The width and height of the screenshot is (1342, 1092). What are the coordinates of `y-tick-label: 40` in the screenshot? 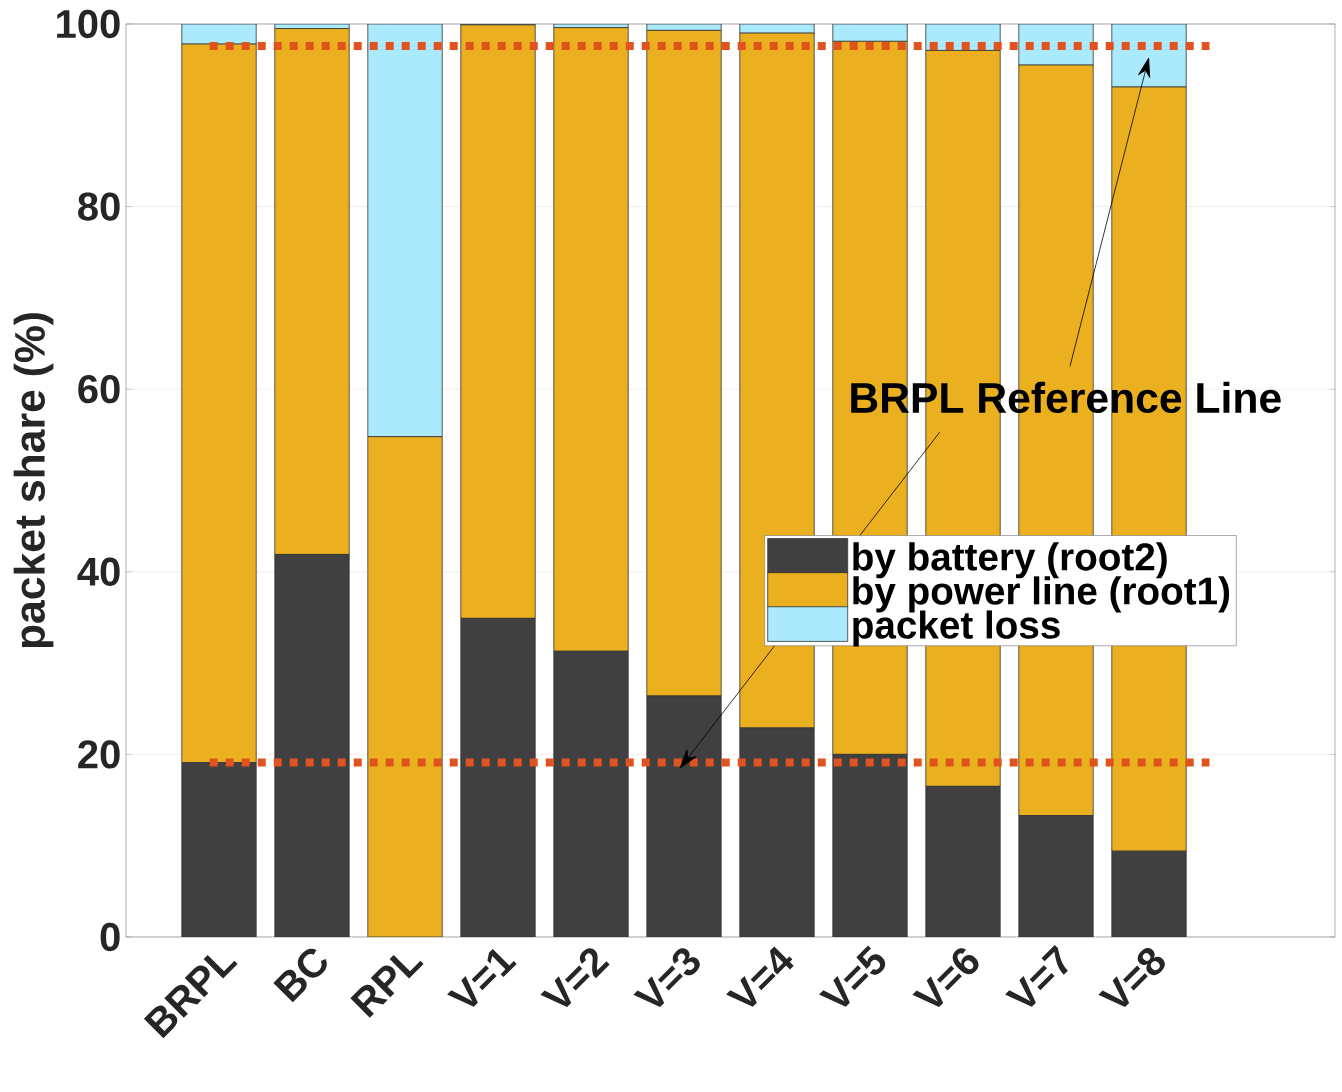 It's located at (98, 571).